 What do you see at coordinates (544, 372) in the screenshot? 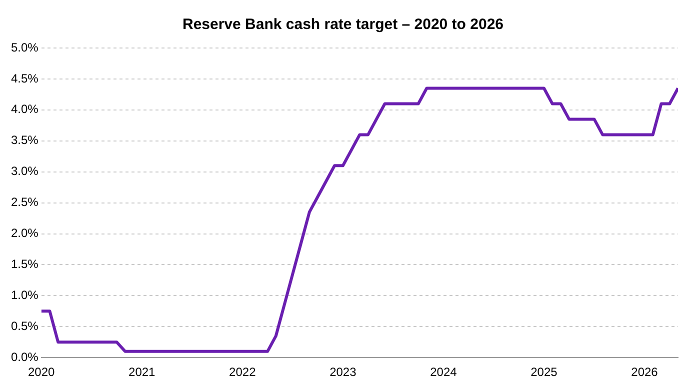
I see `x-tick-label: 2025` at bounding box center [544, 372].